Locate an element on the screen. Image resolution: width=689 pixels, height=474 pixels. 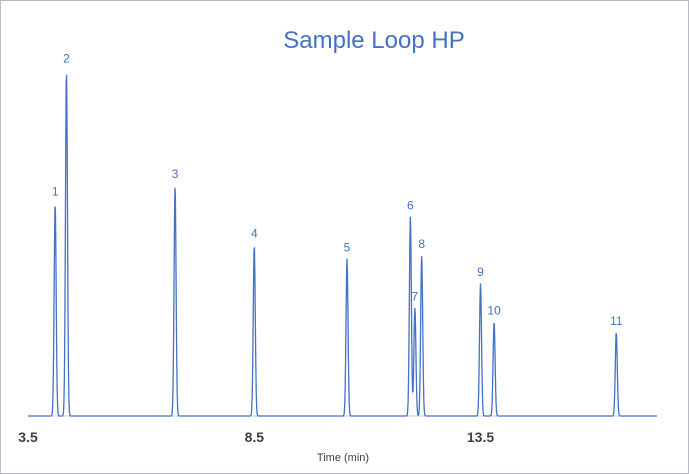
x-axis-title: Time (min) is located at coordinates (343, 458).